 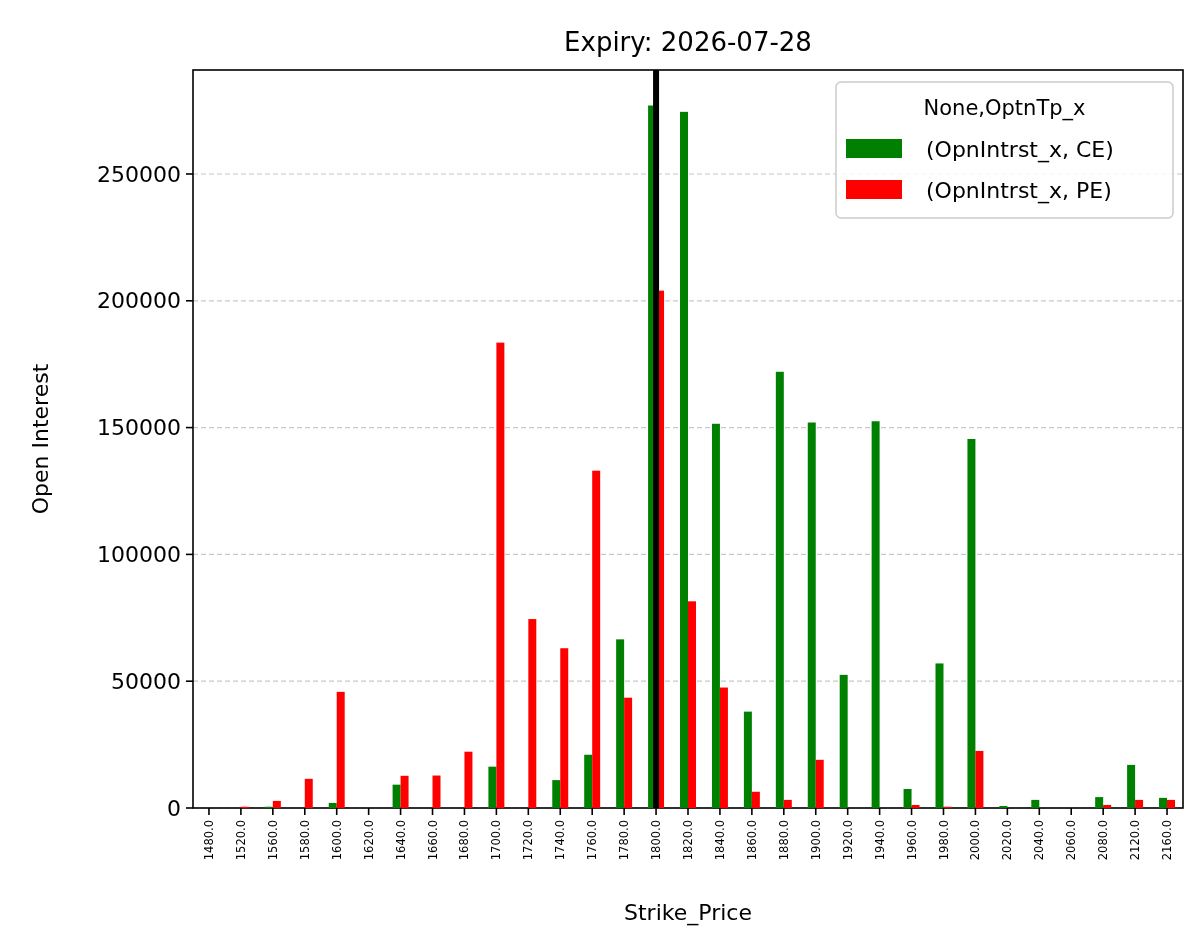 I want to click on y-tick-label: 0, so click(x=174, y=808).